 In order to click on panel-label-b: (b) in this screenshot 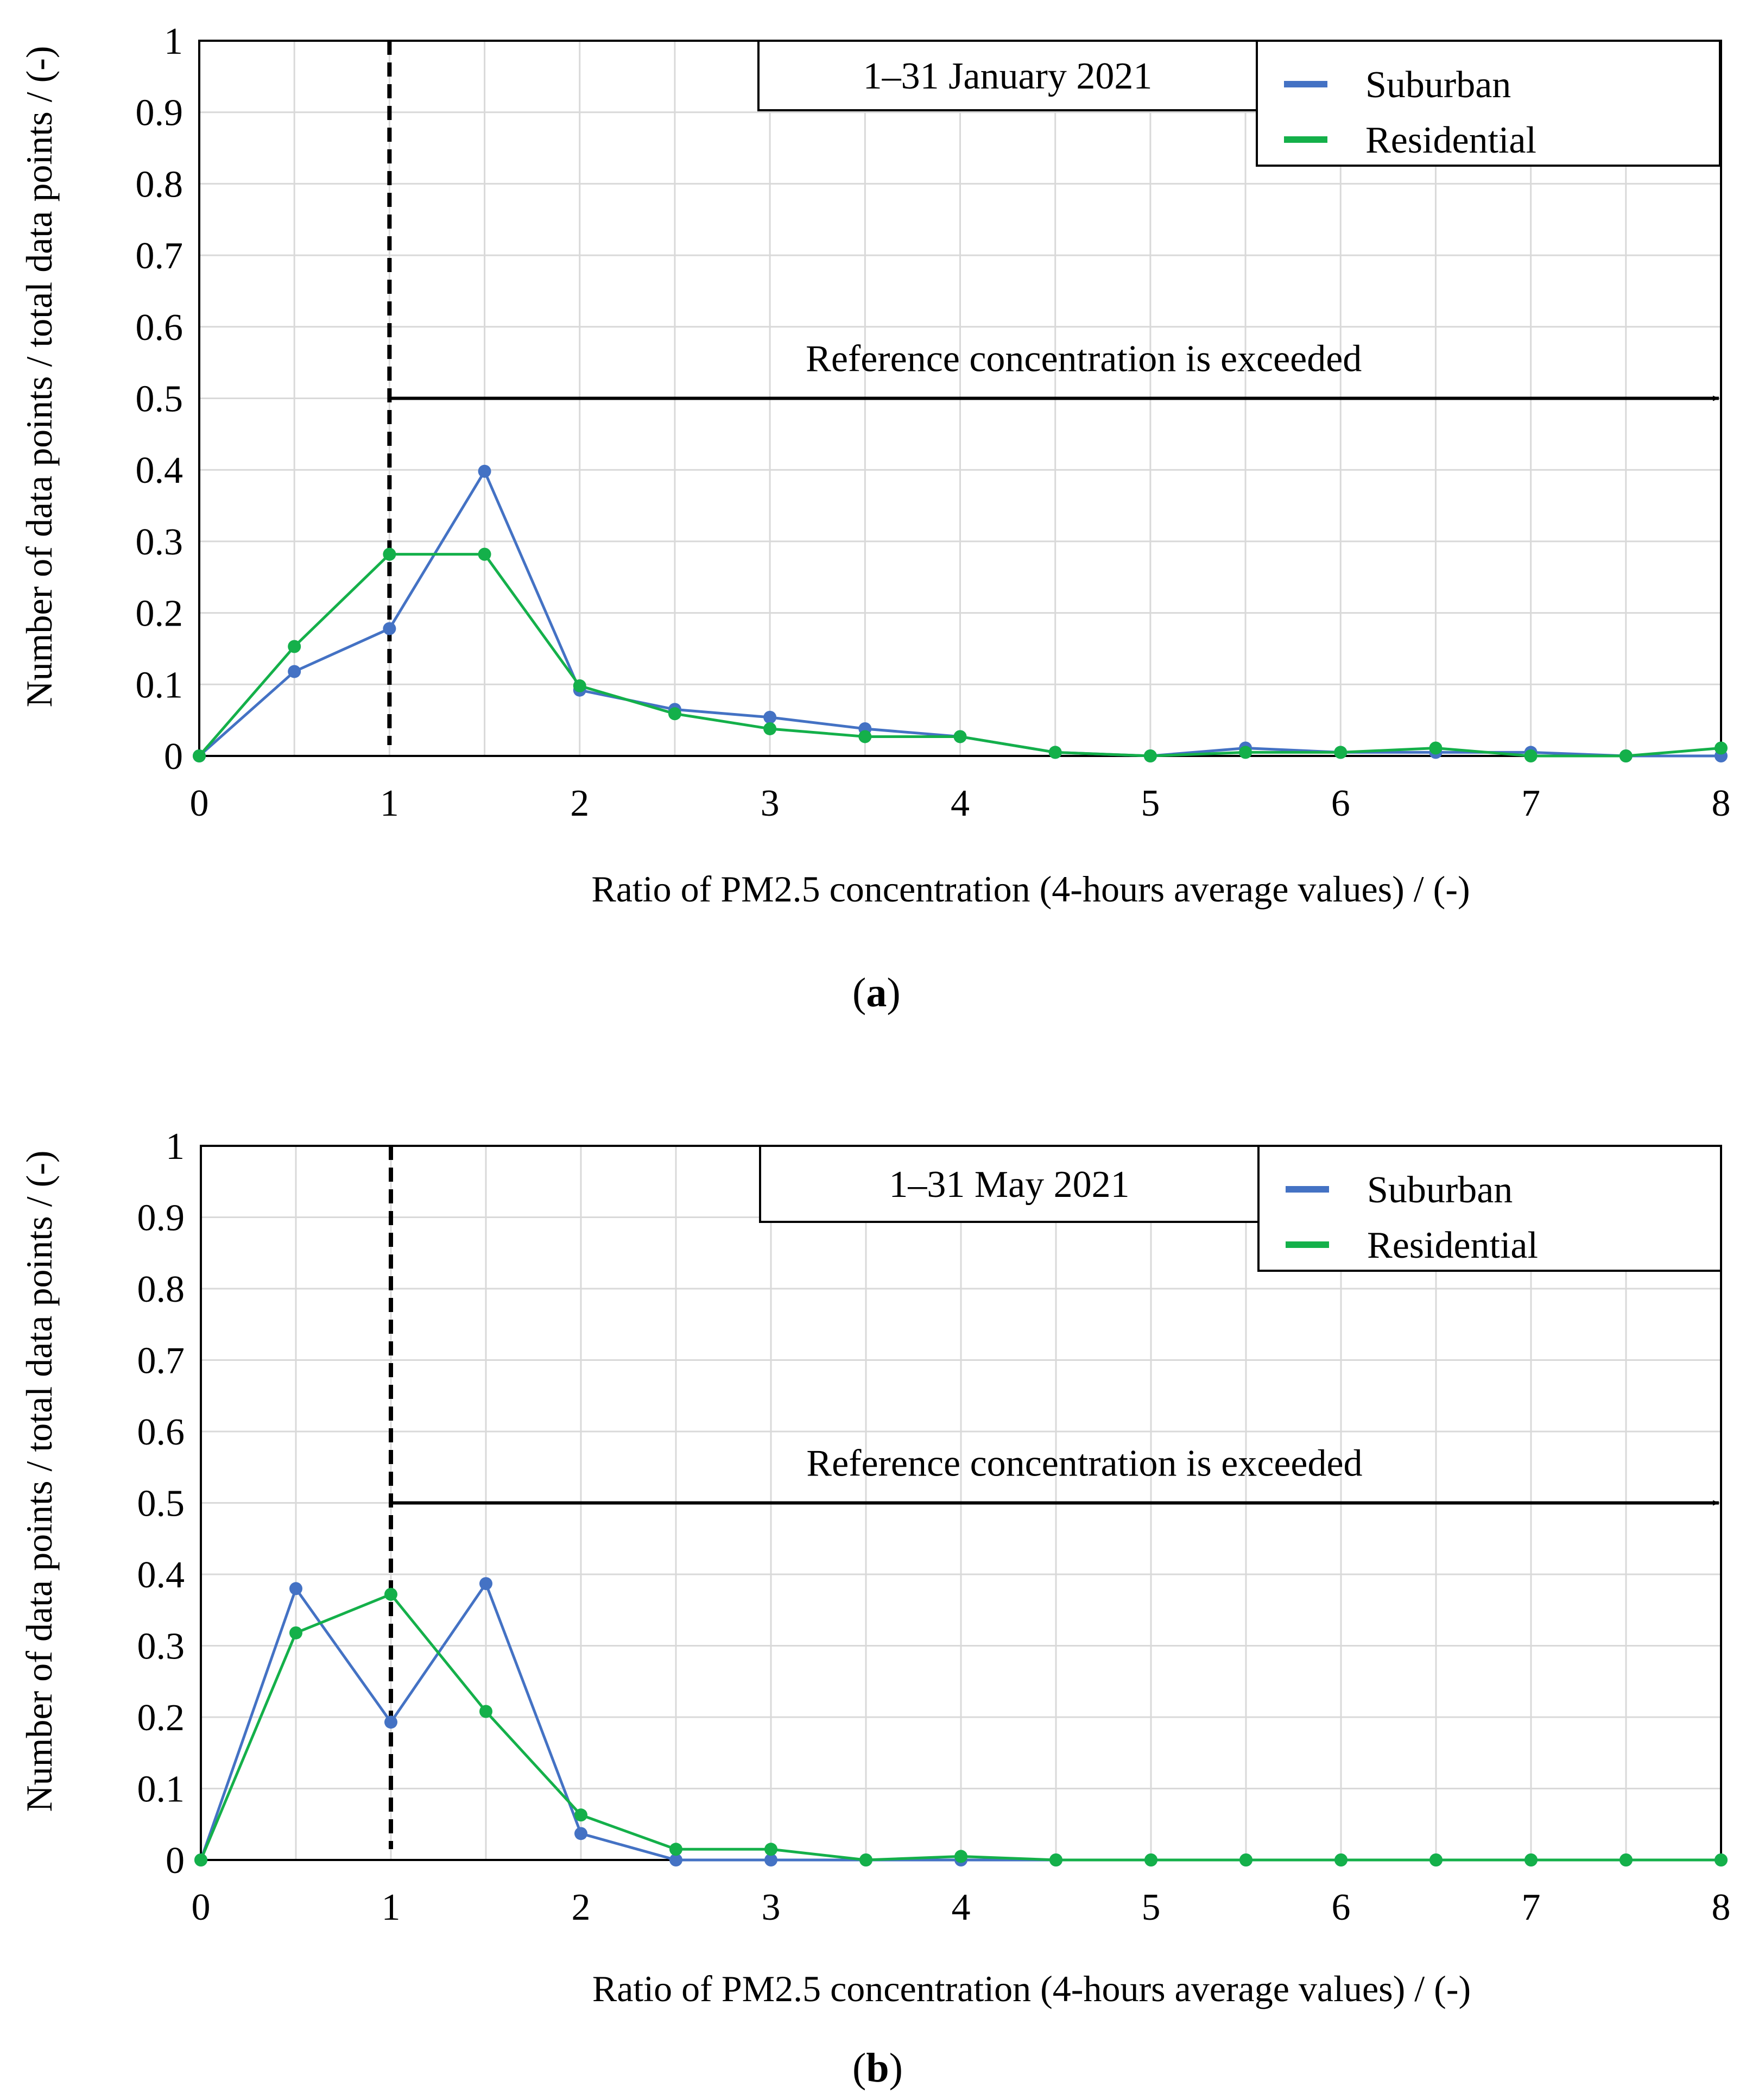, I will do `click(877, 2068)`.